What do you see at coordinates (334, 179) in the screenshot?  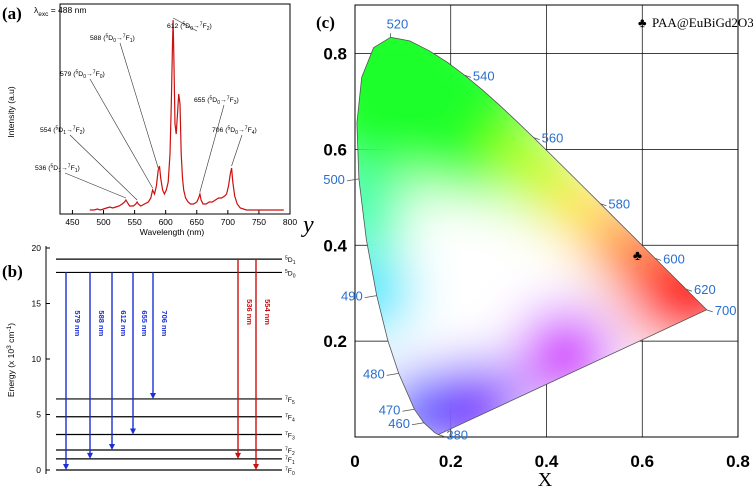 I see `wavelength-label: 500` at bounding box center [334, 179].